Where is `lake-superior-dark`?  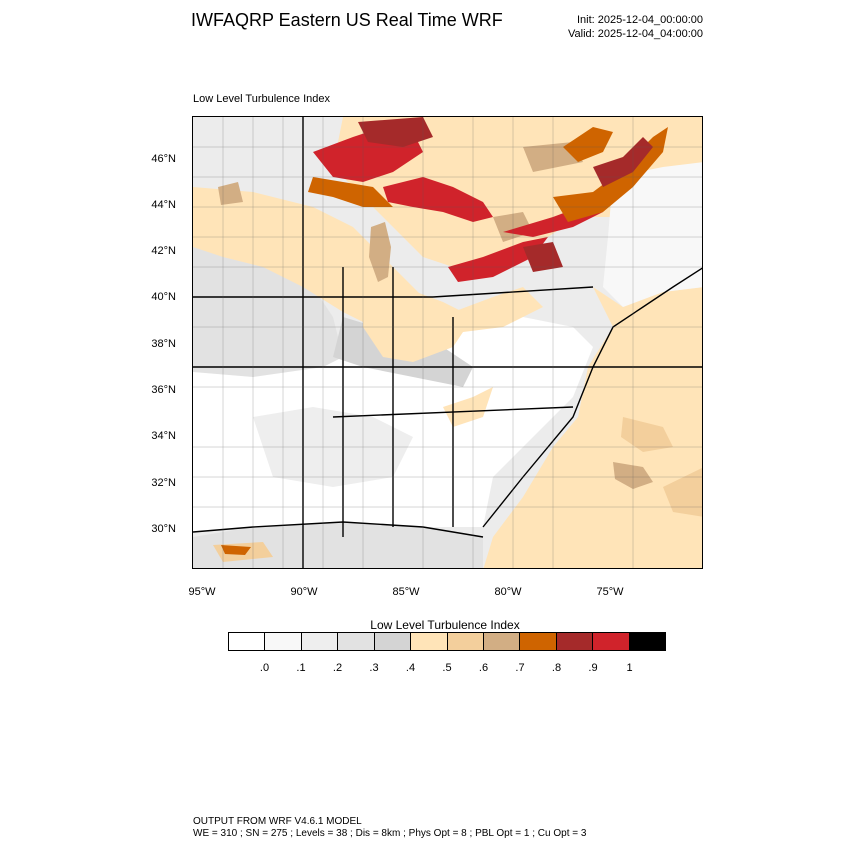 lake-superior-dark is located at coordinates (395, 132).